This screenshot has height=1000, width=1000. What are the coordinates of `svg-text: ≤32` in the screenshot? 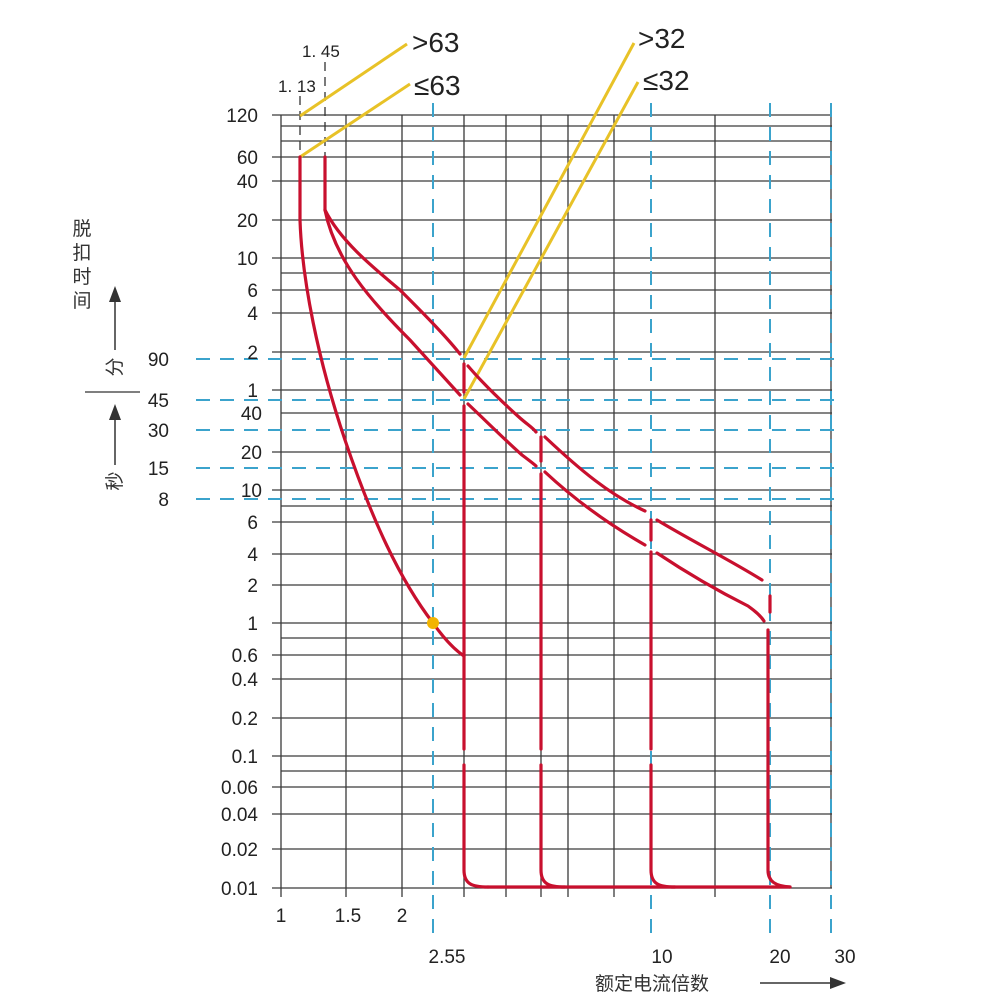 It's located at (666, 80).